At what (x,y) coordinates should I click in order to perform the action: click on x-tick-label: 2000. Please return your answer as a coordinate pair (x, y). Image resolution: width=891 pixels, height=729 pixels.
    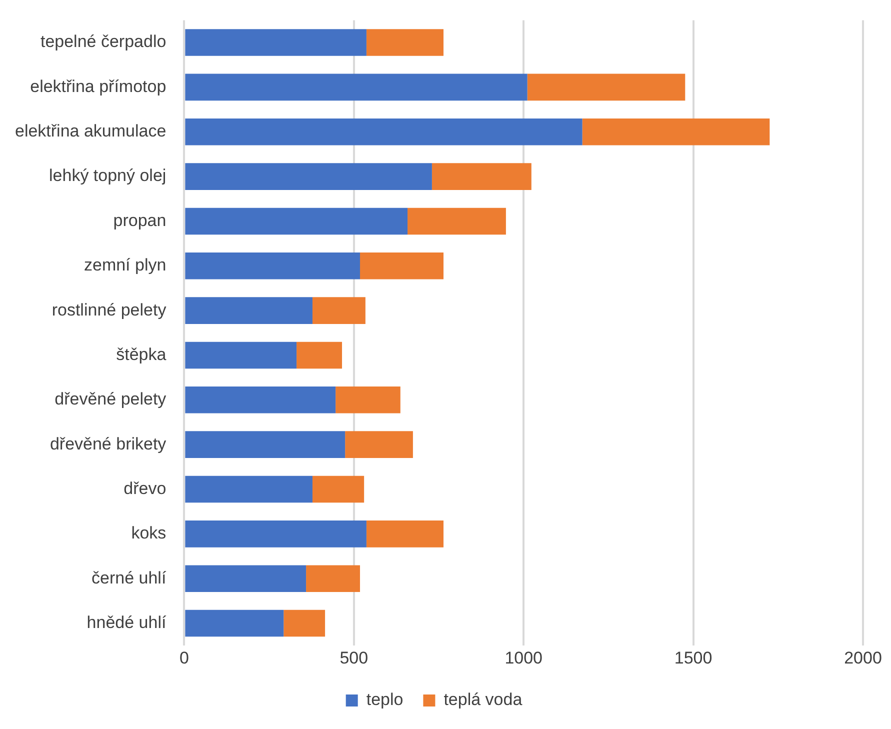
    Looking at the image, I should click on (863, 658).